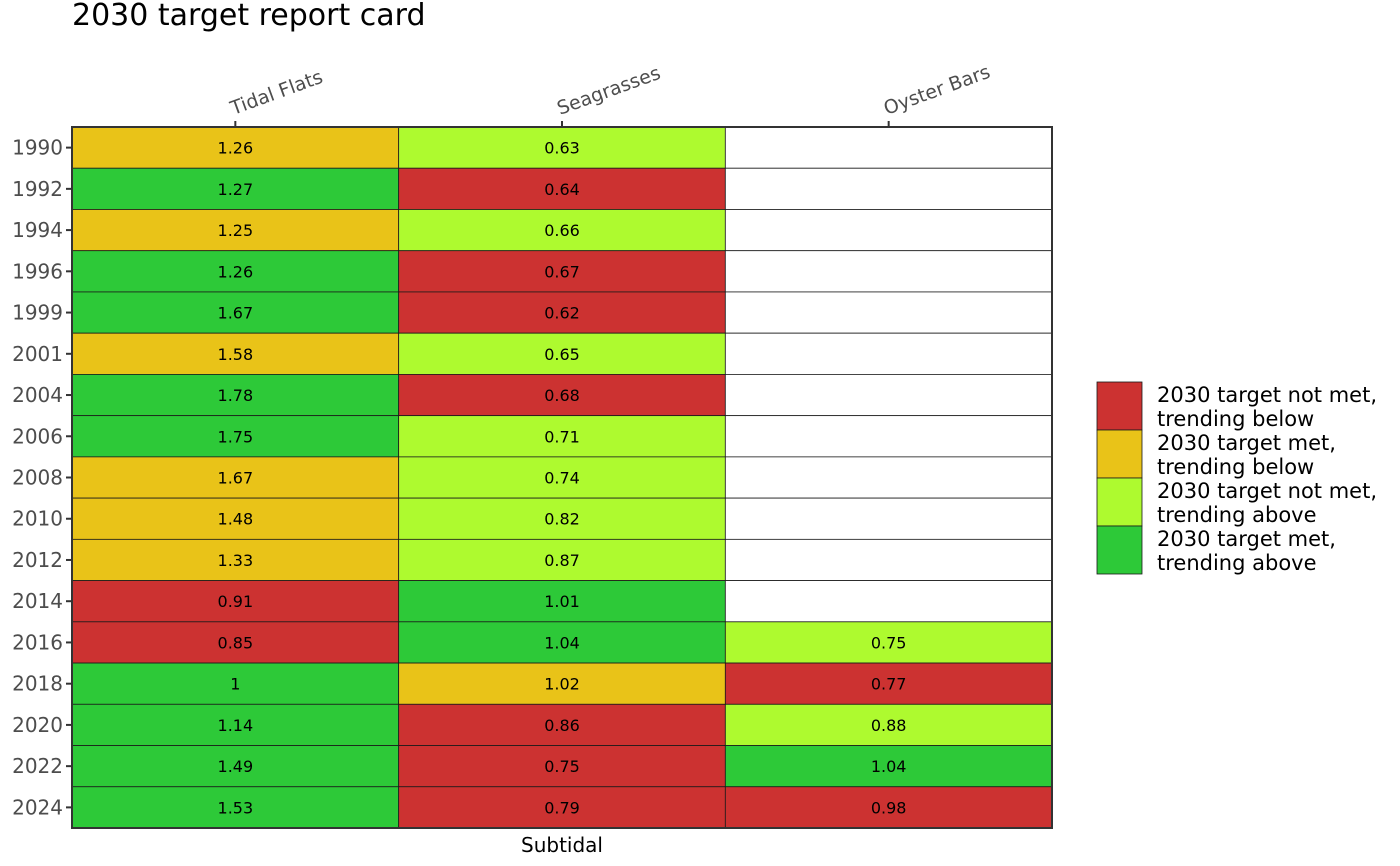 The height and width of the screenshot is (866, 1400). What do you see at coordinates (236, 436) in the screenshot?
I see `cell-value-label: 1.75` at bounding box center [236, 436].